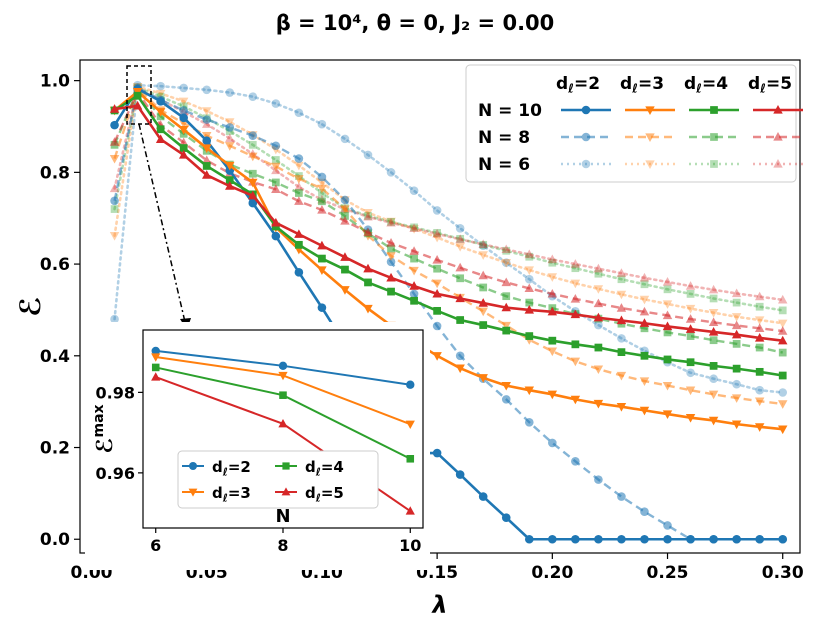 Image resolution: width=830 pixels, height=623 pixels. What do you see at coordinates (578, 85) in the screenshot?
I see `legend-column-header: dℓ=2` at bounding box center [578, 85].